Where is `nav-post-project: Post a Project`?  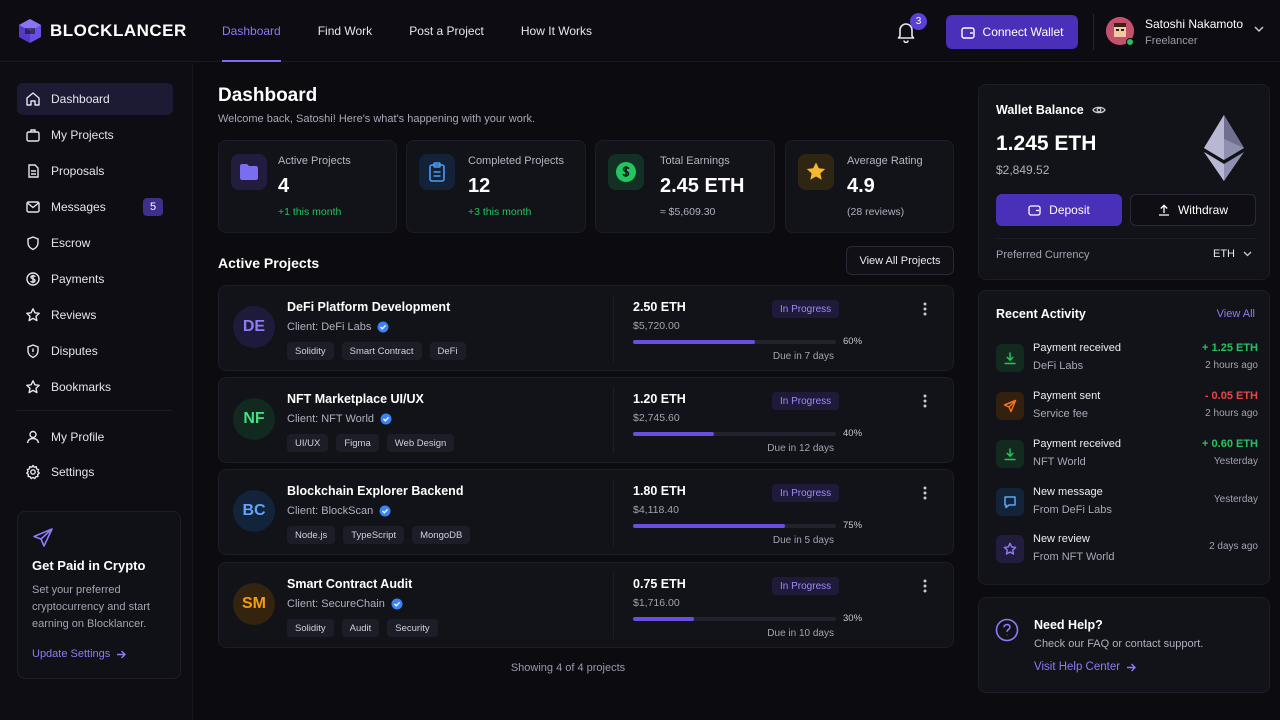 nav-post-project: Post a Project is located at coordinates (446, 31).